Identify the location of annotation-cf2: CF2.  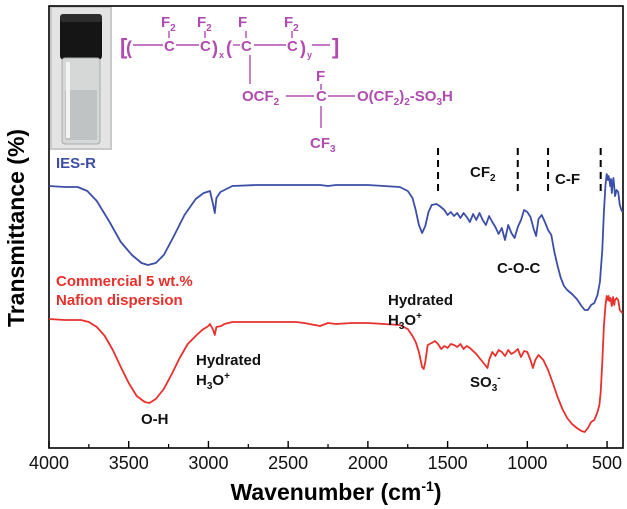
(483, 174).